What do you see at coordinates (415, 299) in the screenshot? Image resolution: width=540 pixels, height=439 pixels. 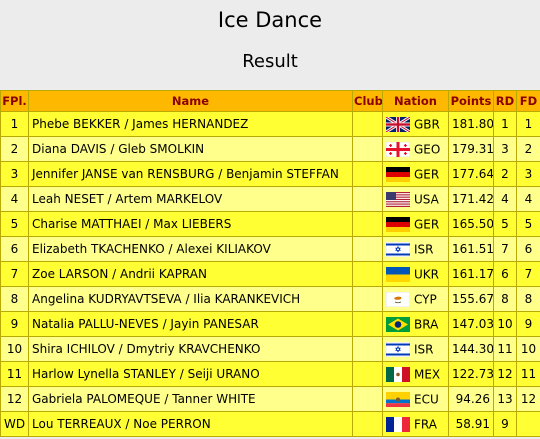 I see `cell-nation: CYP` at bounding box center [415, 299].